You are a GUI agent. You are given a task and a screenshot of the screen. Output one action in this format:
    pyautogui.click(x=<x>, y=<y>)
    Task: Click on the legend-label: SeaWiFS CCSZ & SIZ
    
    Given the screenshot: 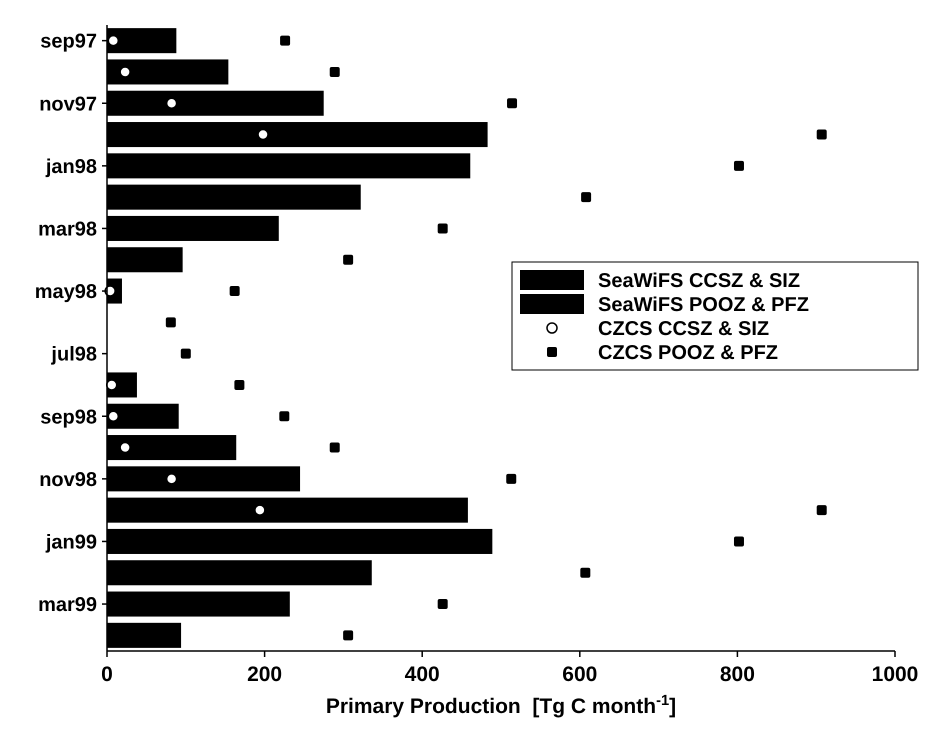 What is the action you would take?
    pyautogui.click(x=699, y=281)
    